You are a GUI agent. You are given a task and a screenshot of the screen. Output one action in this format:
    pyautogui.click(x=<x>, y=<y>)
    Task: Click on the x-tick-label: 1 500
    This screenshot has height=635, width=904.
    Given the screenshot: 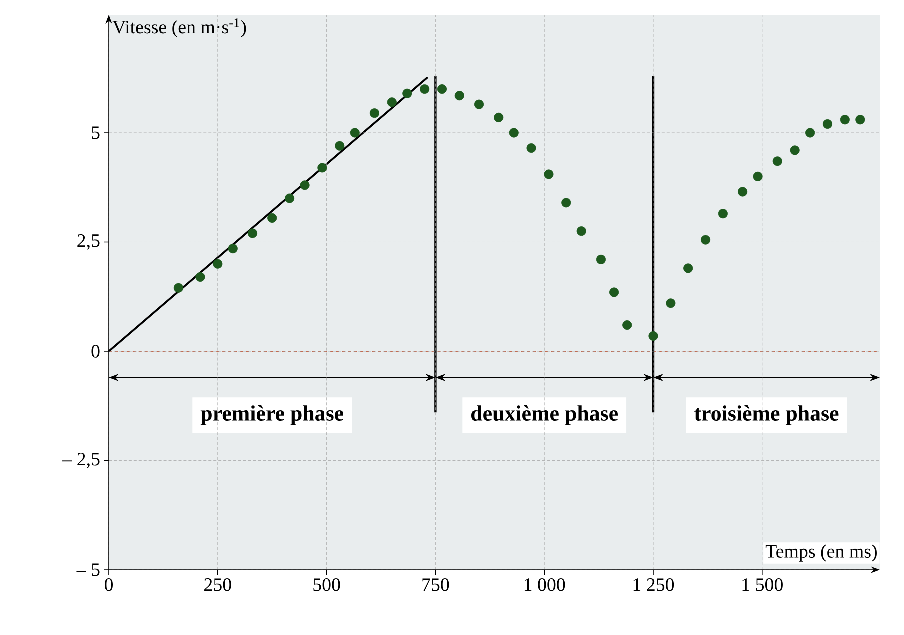 What is the action you would take?
    pyautogui.click(x=762, y=585)
    